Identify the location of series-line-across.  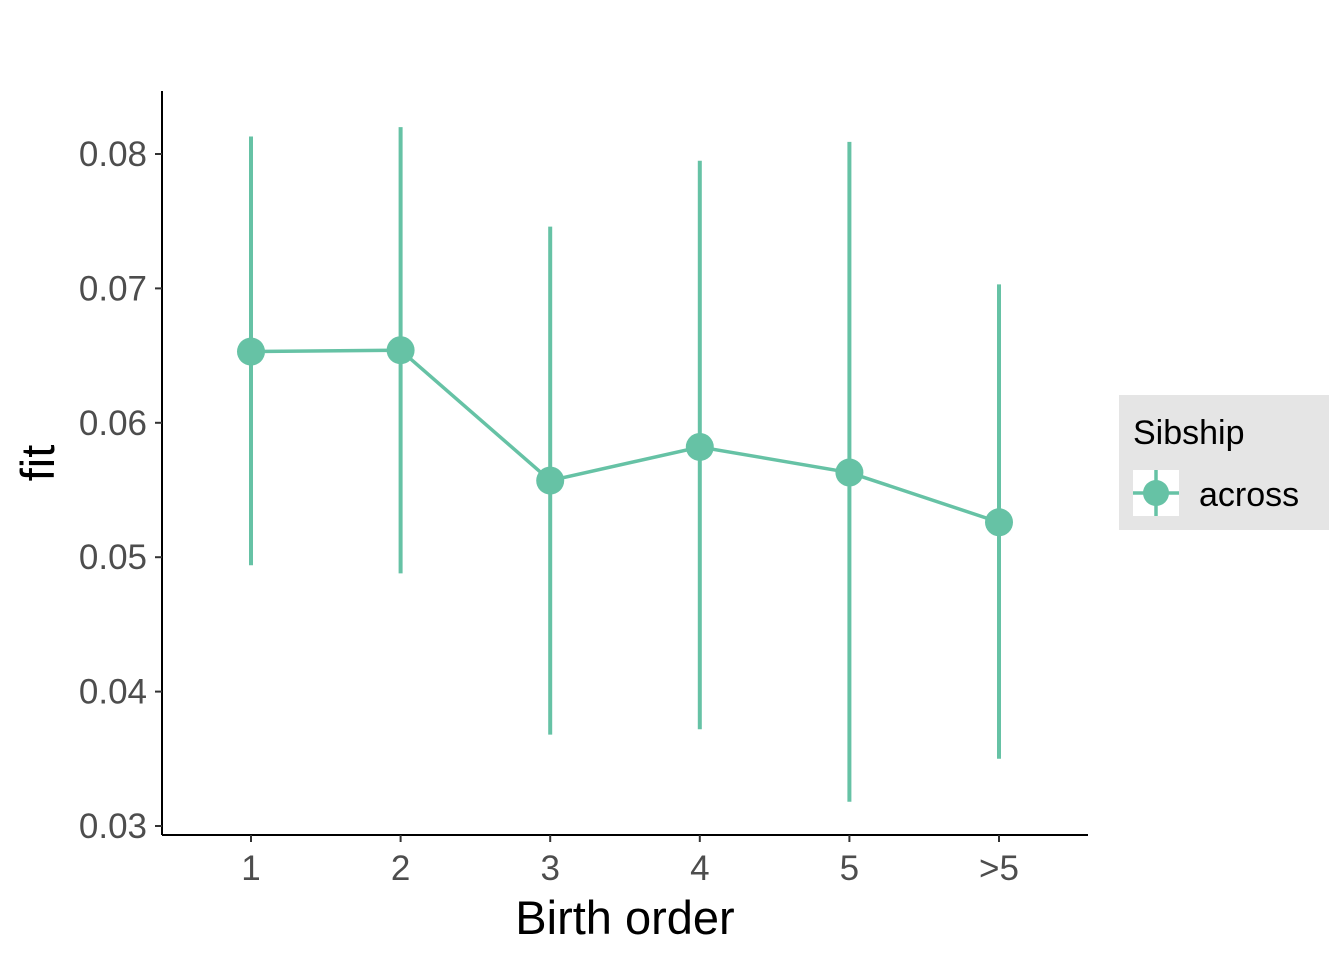
(625, 436).